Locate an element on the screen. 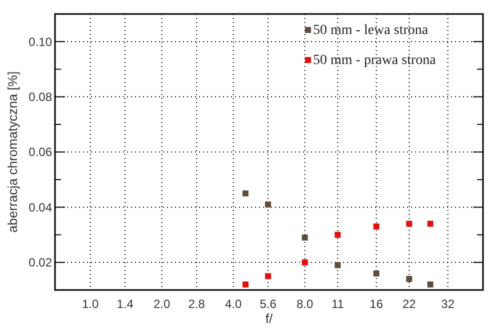 The image size is (494, 331). y-tick-label: 0.06 is located at coordinates (40, 152).